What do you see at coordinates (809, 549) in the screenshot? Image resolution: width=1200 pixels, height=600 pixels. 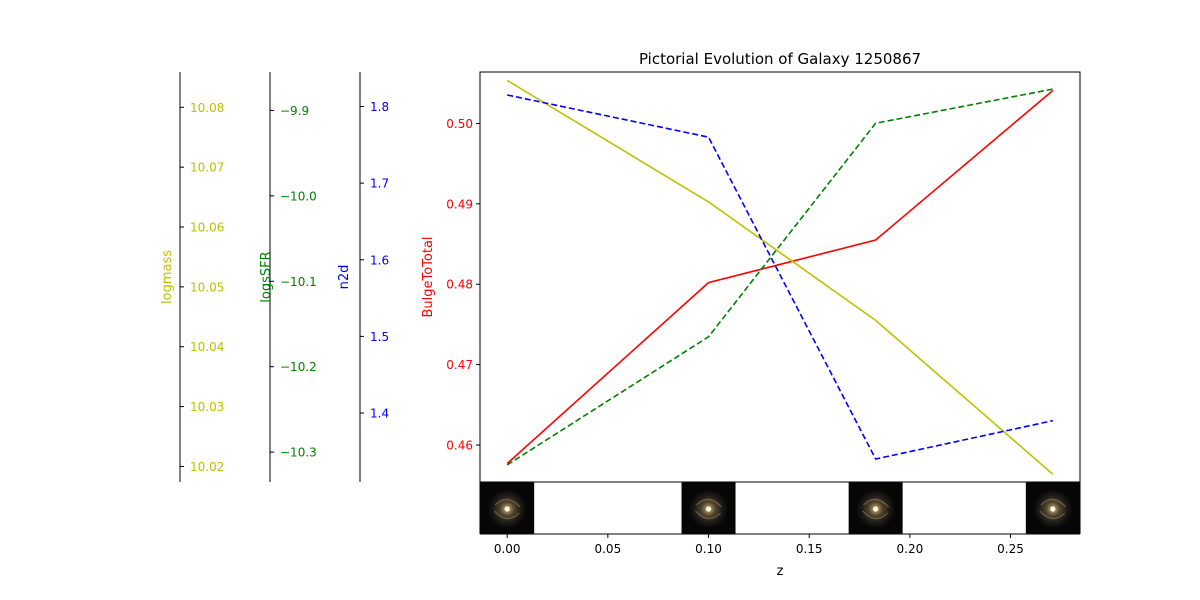 I see `x-tick-label: 0.15` at bounding box center [809, 549].